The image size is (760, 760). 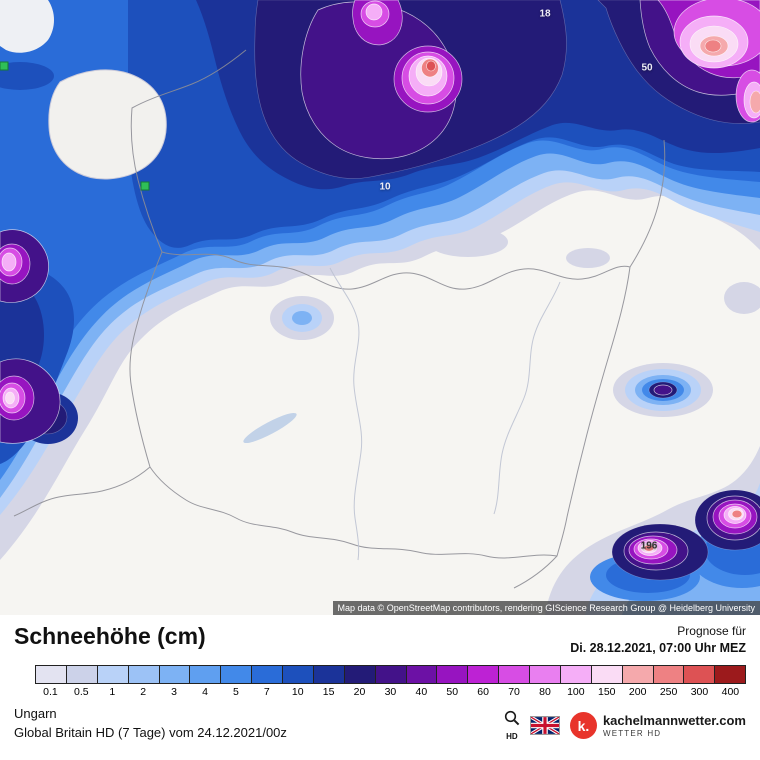 What do you see at coordinates (632, 734) in the screenshot?
I see `brand-subtitle: WETTER HD` at bounding box center [632, 734].